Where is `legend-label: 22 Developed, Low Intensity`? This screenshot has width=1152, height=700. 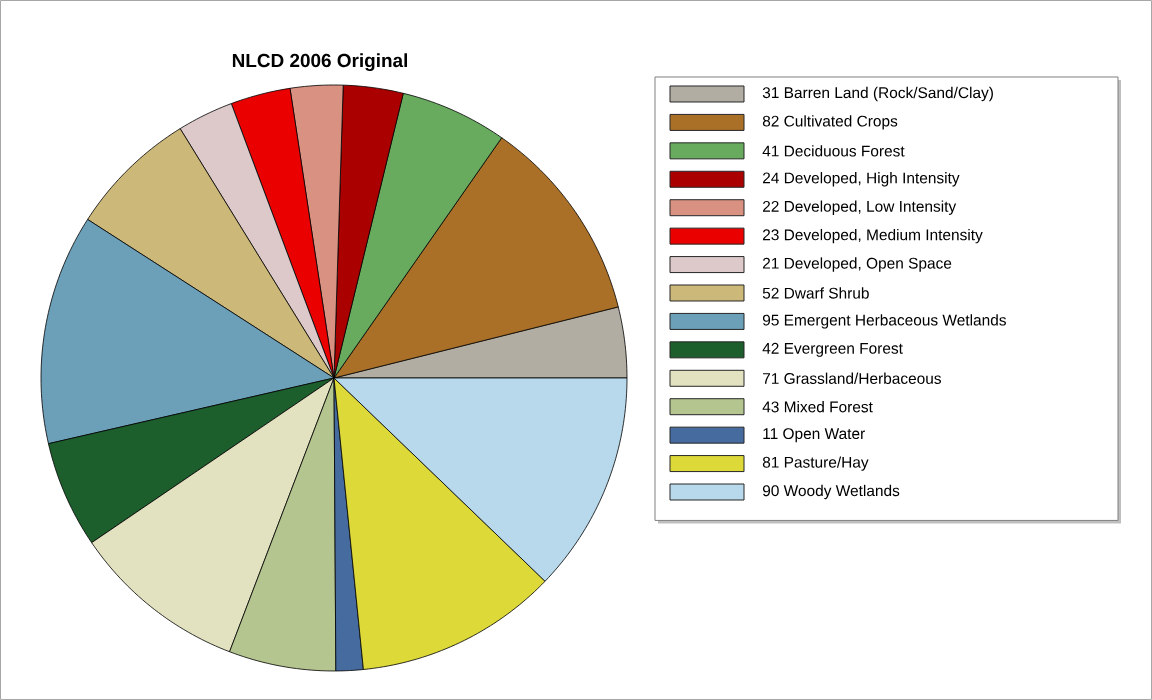 legend-label: 22 Developed, Low Intensity is located at coordinates (859, 207).